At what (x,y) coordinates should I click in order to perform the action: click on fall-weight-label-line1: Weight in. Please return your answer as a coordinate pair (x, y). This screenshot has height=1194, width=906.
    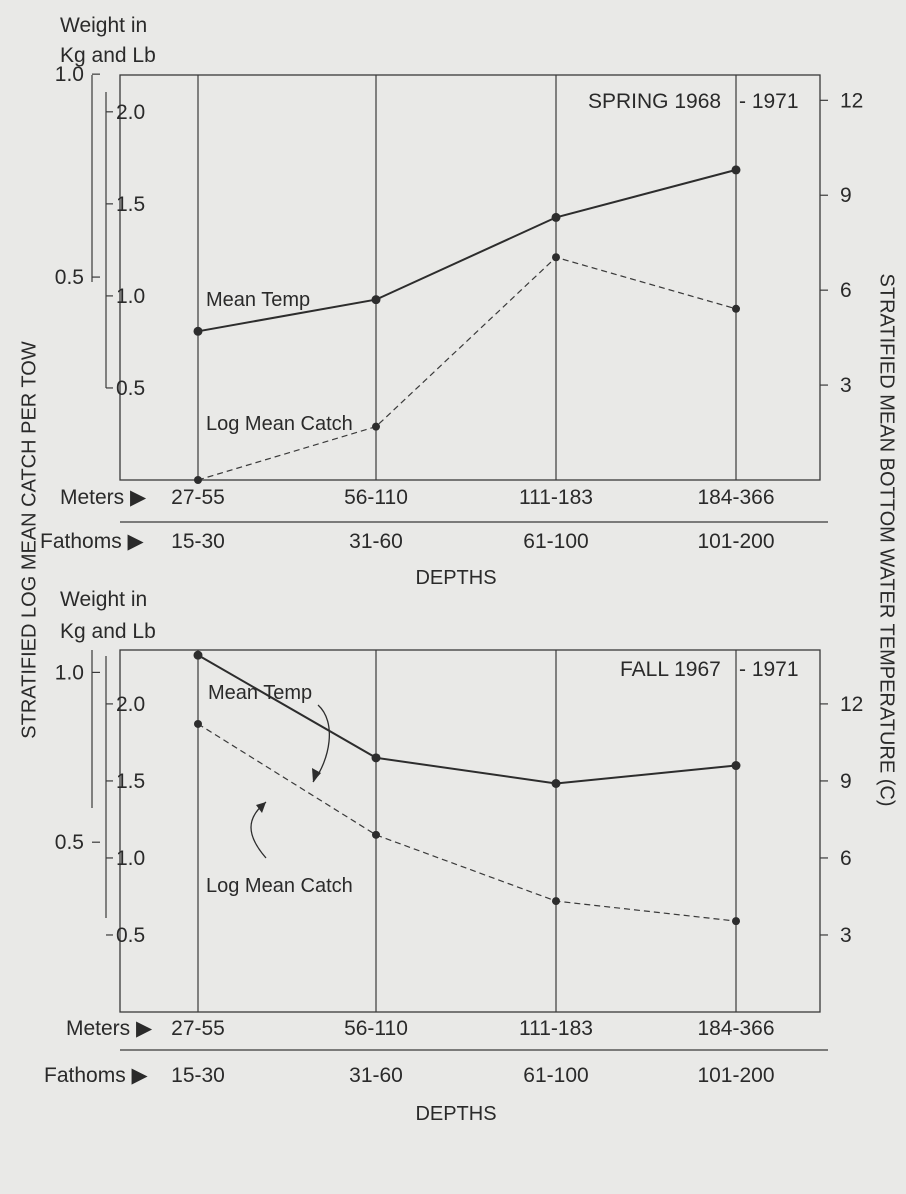
    Looking at the image, I should click on (103, 599).